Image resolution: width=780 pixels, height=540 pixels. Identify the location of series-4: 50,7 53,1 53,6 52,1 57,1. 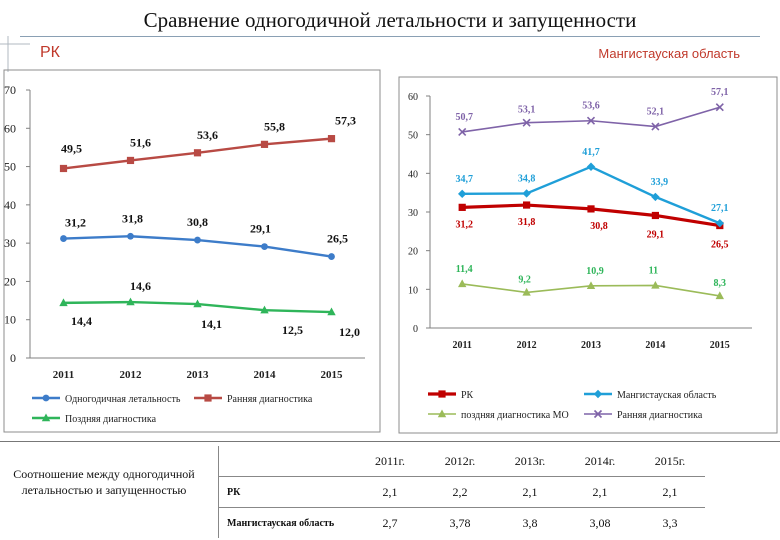
(592, 112).